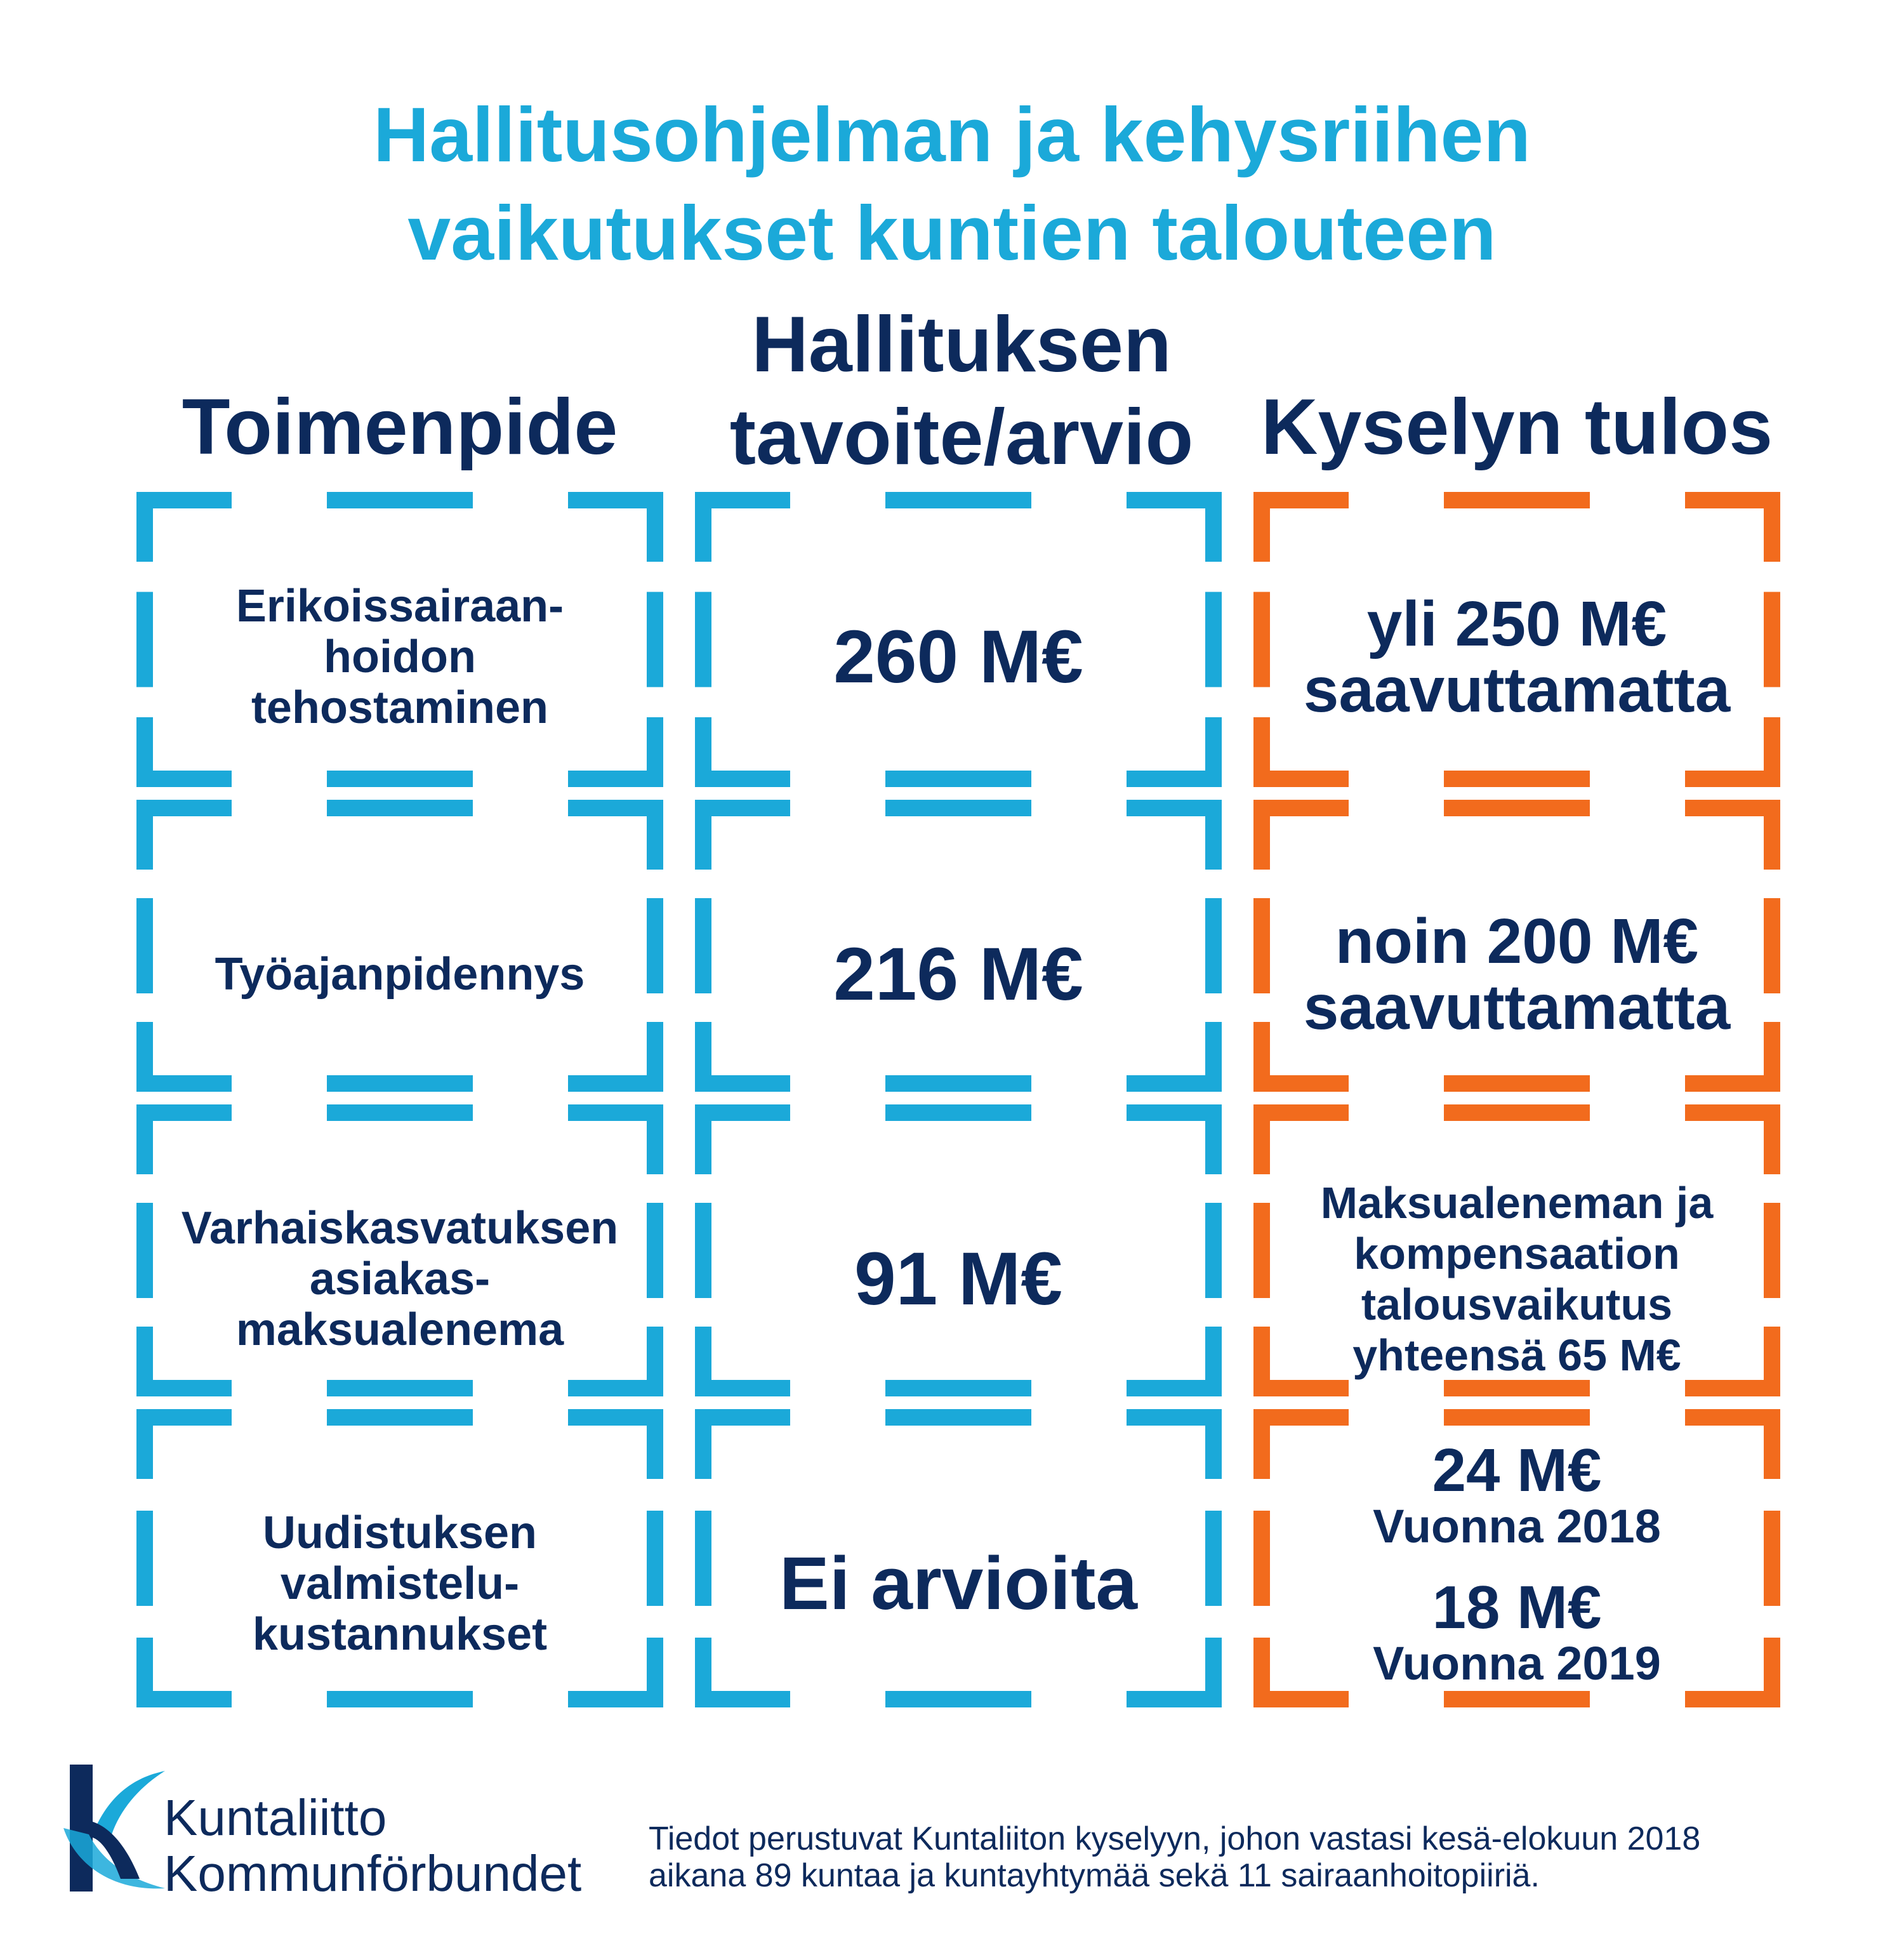 This screenshot has width=1904, height=1948. What do you see at coordinates (655, 835) in the screenshot?
I see `frame-measure-row-2-corner-tr-v` at bounding box center [655, 835].